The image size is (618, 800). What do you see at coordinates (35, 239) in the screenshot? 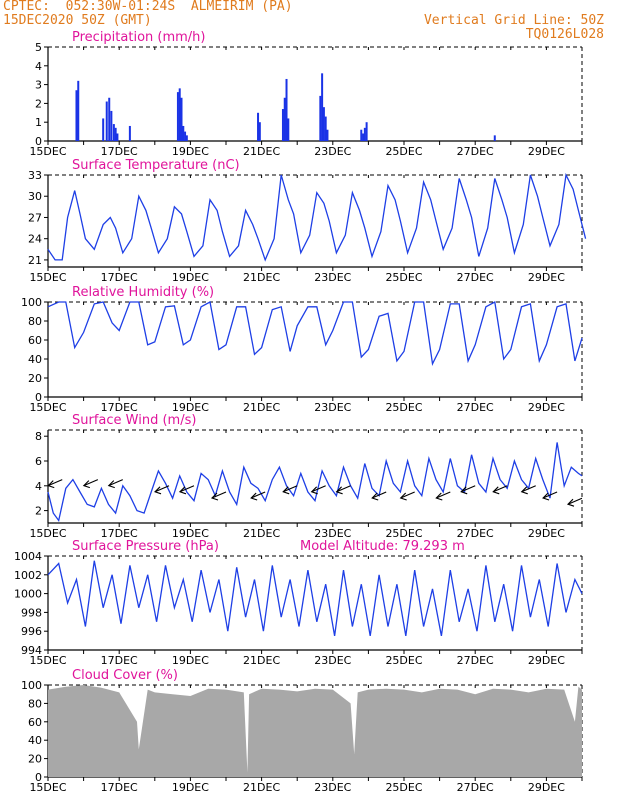
I see `y-tick-label: 24` at bounding box center [35, 239].